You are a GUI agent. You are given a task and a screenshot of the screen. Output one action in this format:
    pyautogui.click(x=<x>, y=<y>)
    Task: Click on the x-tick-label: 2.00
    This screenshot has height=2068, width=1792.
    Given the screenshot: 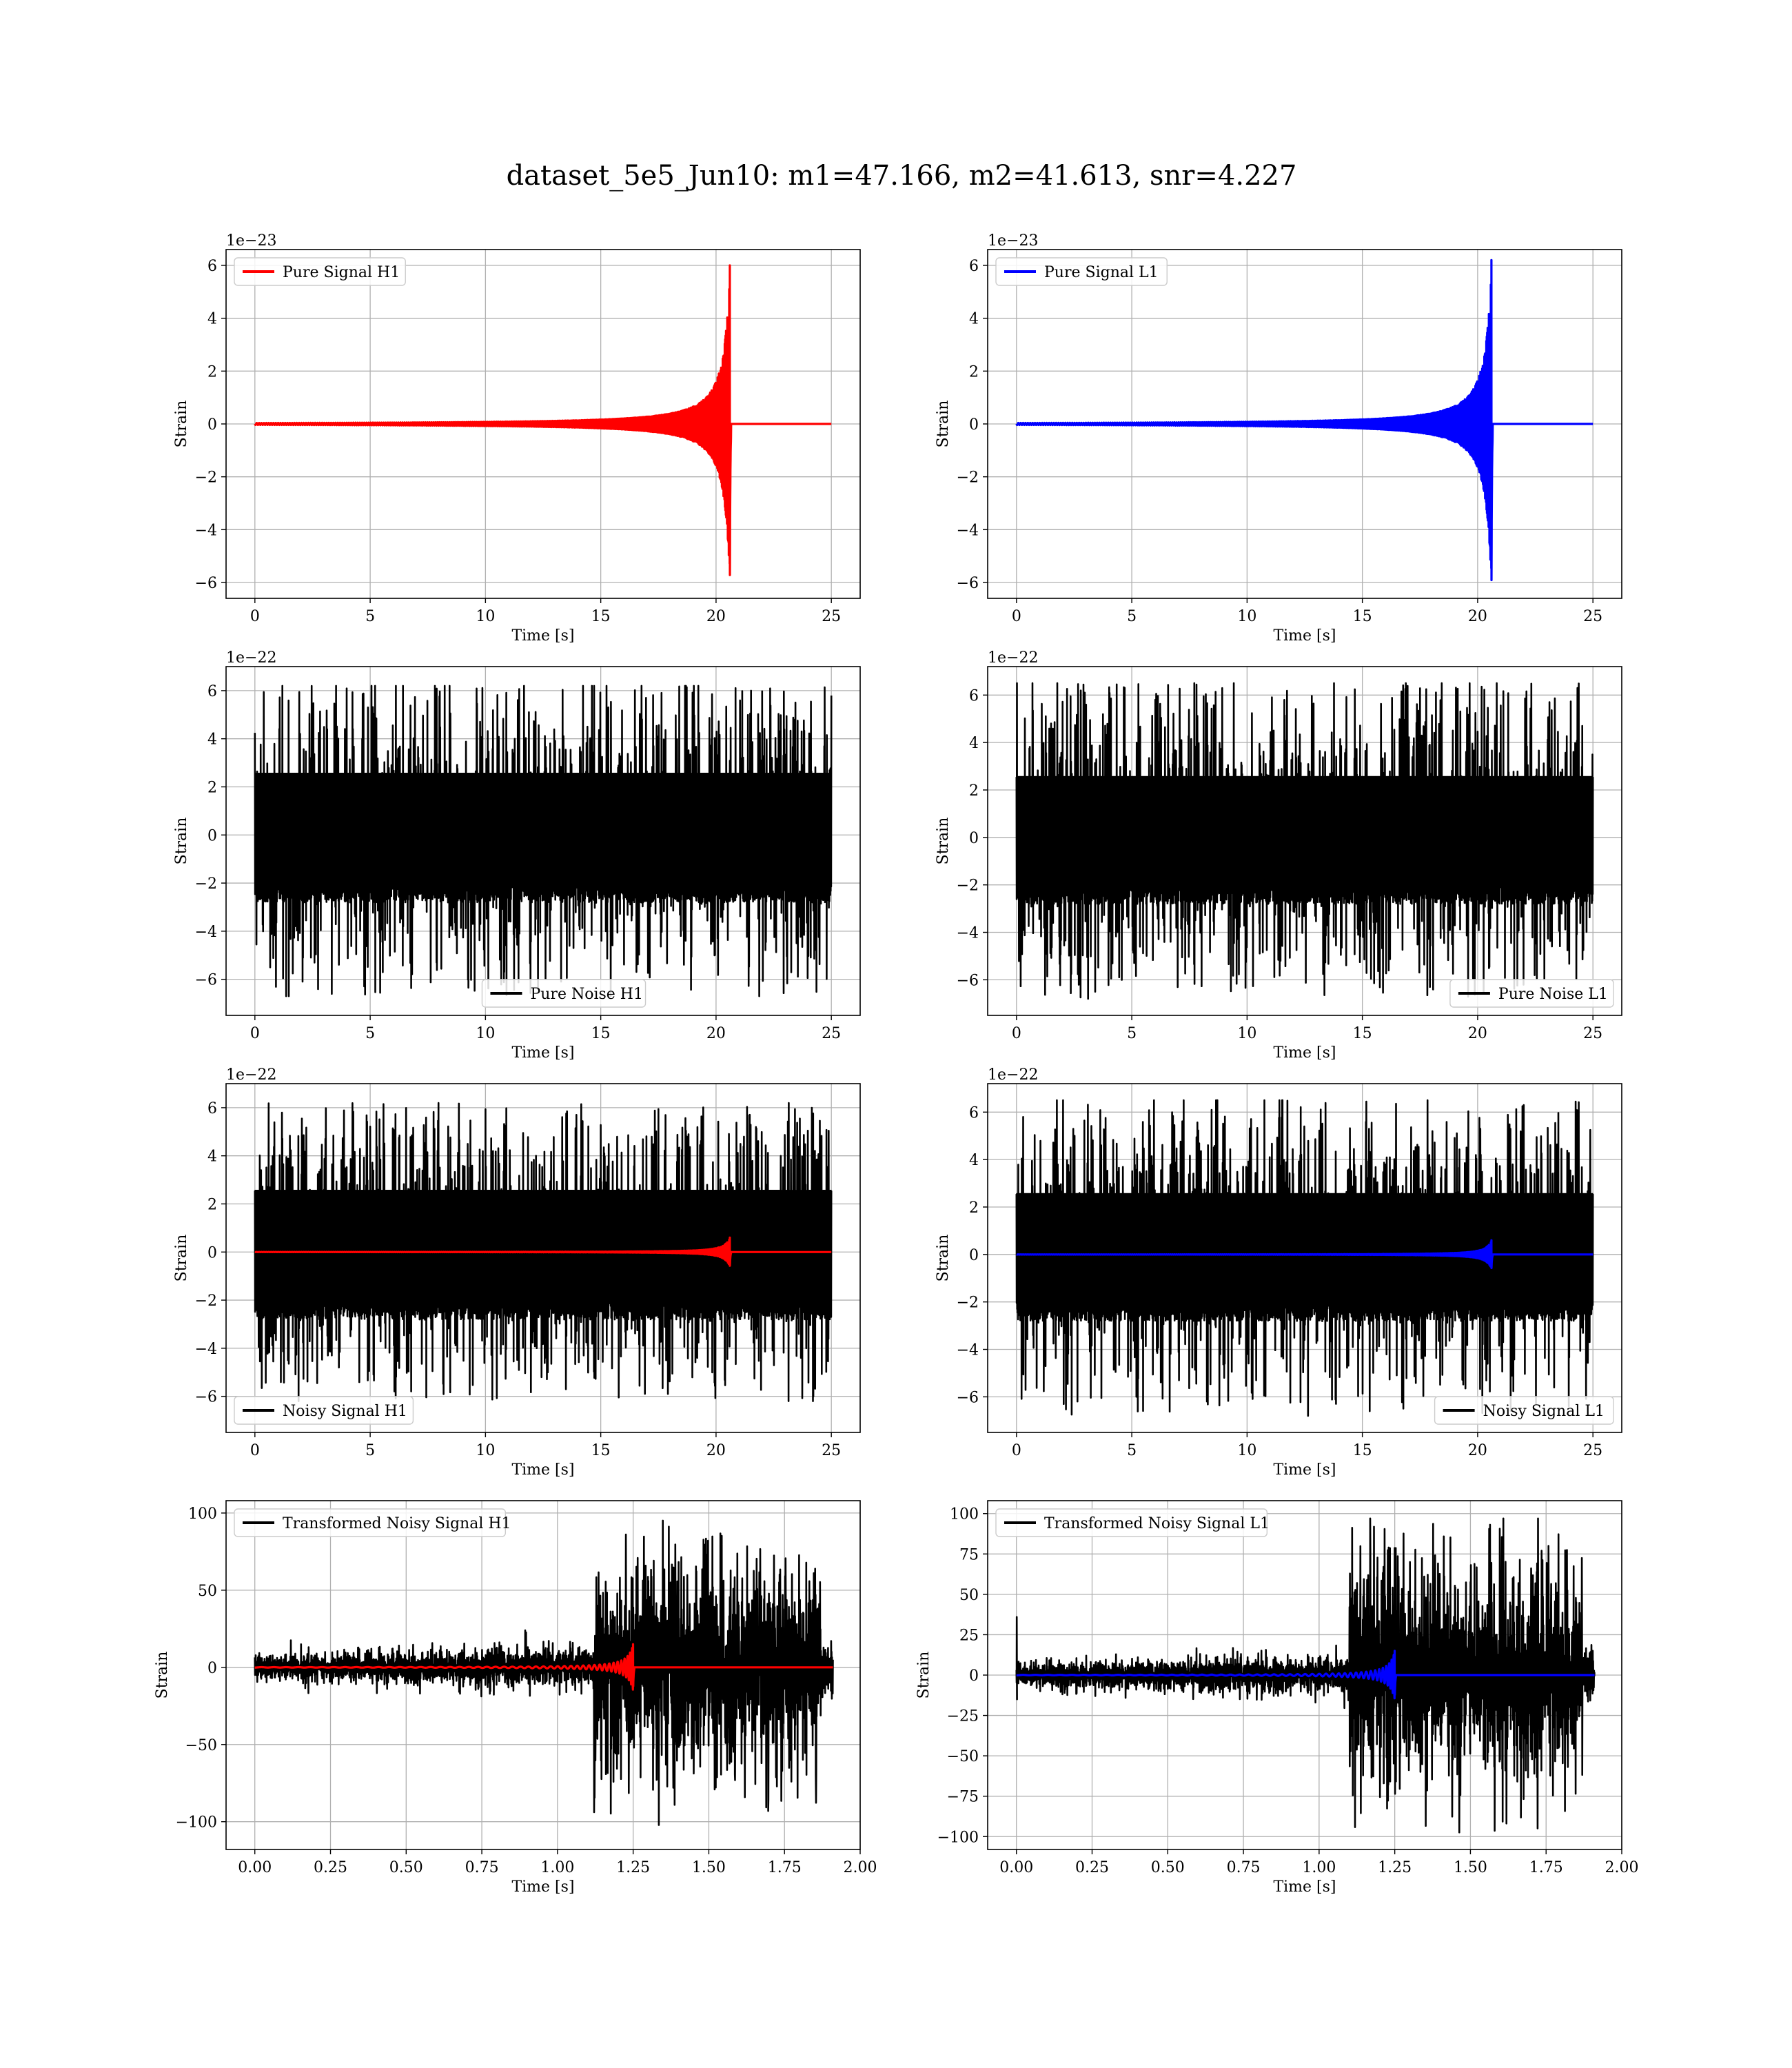 What is the action you would take?
    pyautogui.click(x=1622, y=1867)
    